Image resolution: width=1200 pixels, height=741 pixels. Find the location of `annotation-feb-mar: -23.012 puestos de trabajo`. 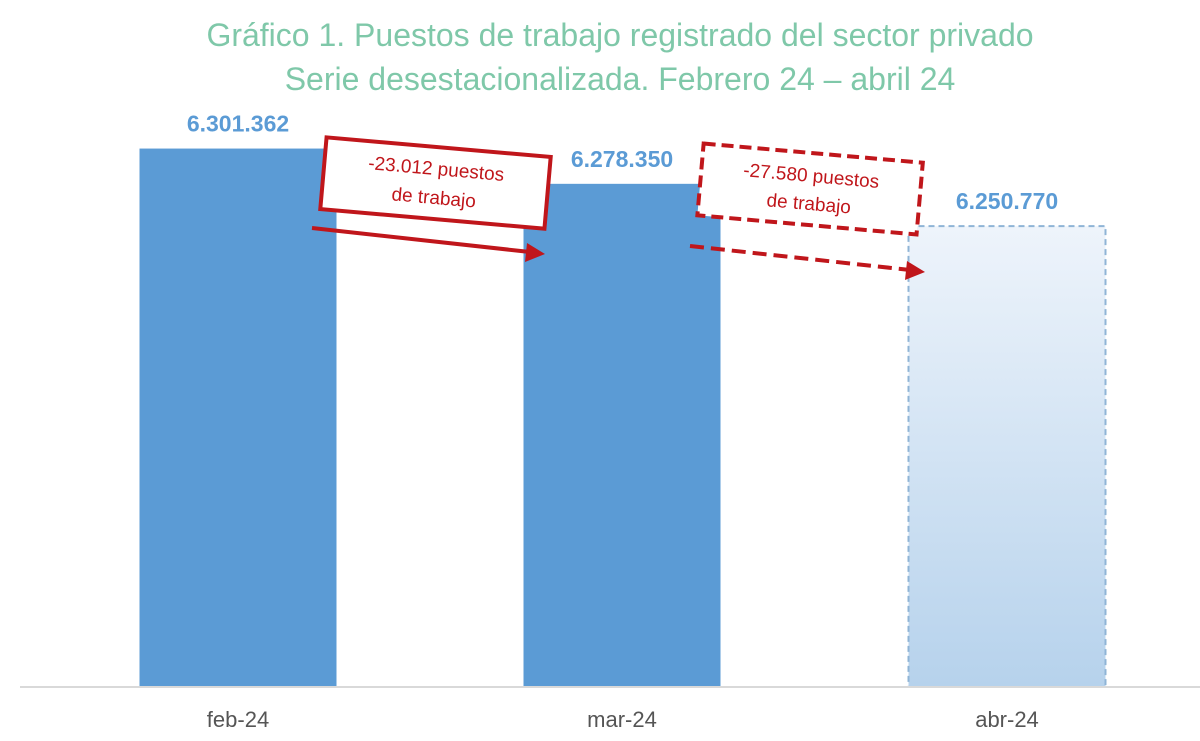

annotation-feb-mar: -23.012 puestos de trabajo is located at coordinates (432, 198).